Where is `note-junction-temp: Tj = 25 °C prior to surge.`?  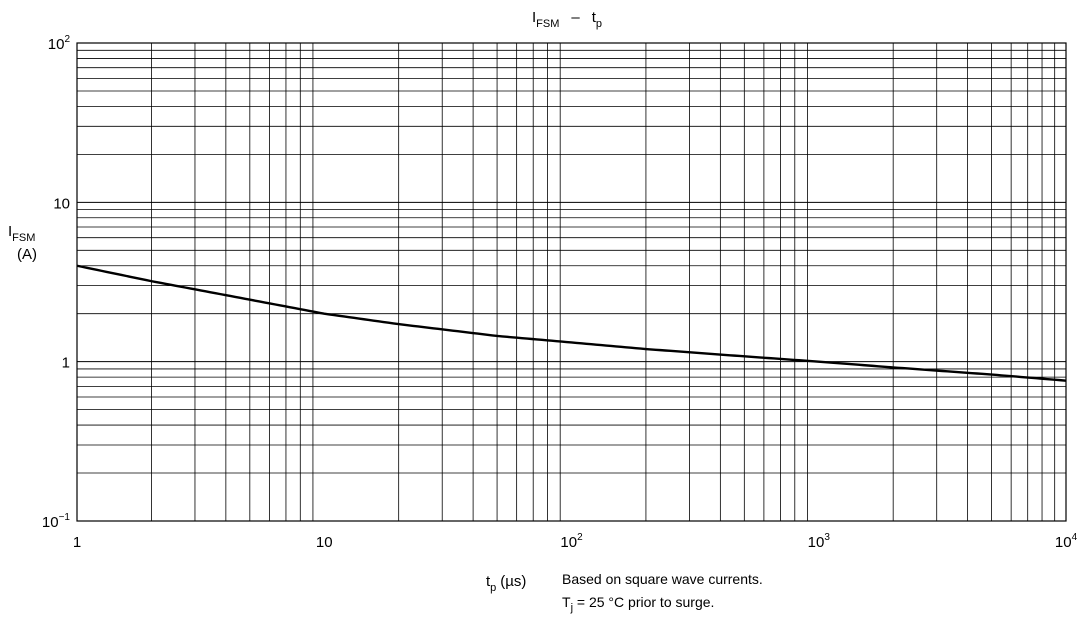
note-junction-temp: Tj = 25 °C prior to surge. is located at coordinates (638, 604).